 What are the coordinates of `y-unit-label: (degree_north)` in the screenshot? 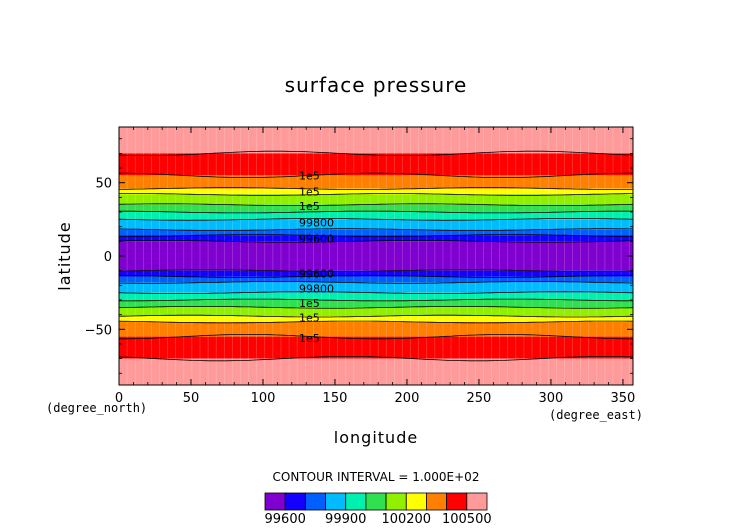 It's located at (96, 408).